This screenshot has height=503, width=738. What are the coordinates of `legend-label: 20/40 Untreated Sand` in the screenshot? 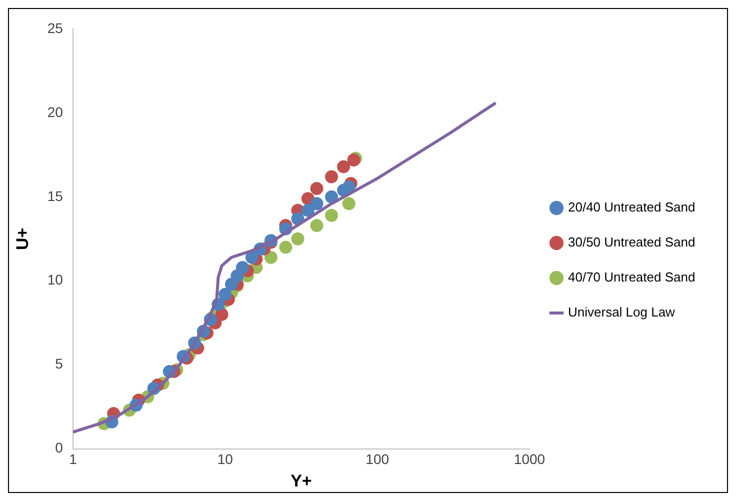 It's located at (632, 207).